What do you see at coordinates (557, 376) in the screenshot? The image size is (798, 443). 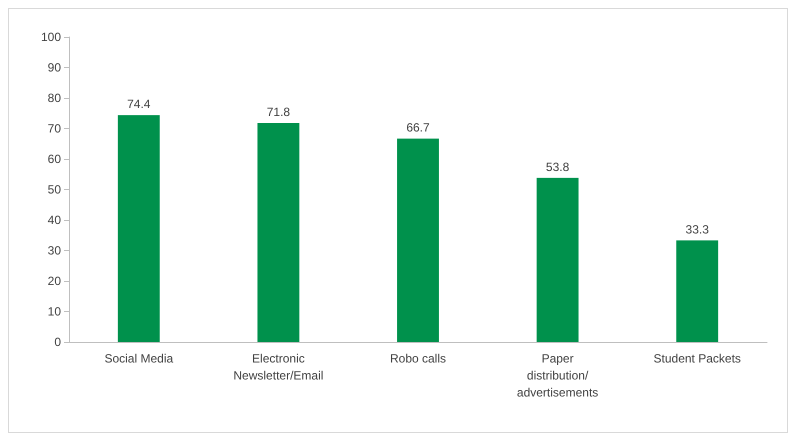 I see `x-tick-label: Paper distribution/ advertisements` at bounding box center [557, 376].